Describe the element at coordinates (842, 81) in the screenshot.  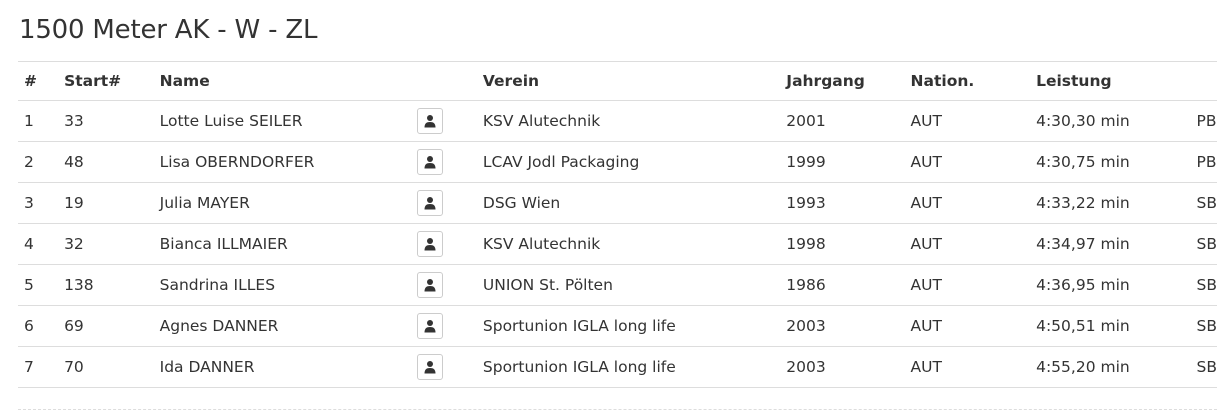
I see `header-birth-year: Jahrgang` at that location.